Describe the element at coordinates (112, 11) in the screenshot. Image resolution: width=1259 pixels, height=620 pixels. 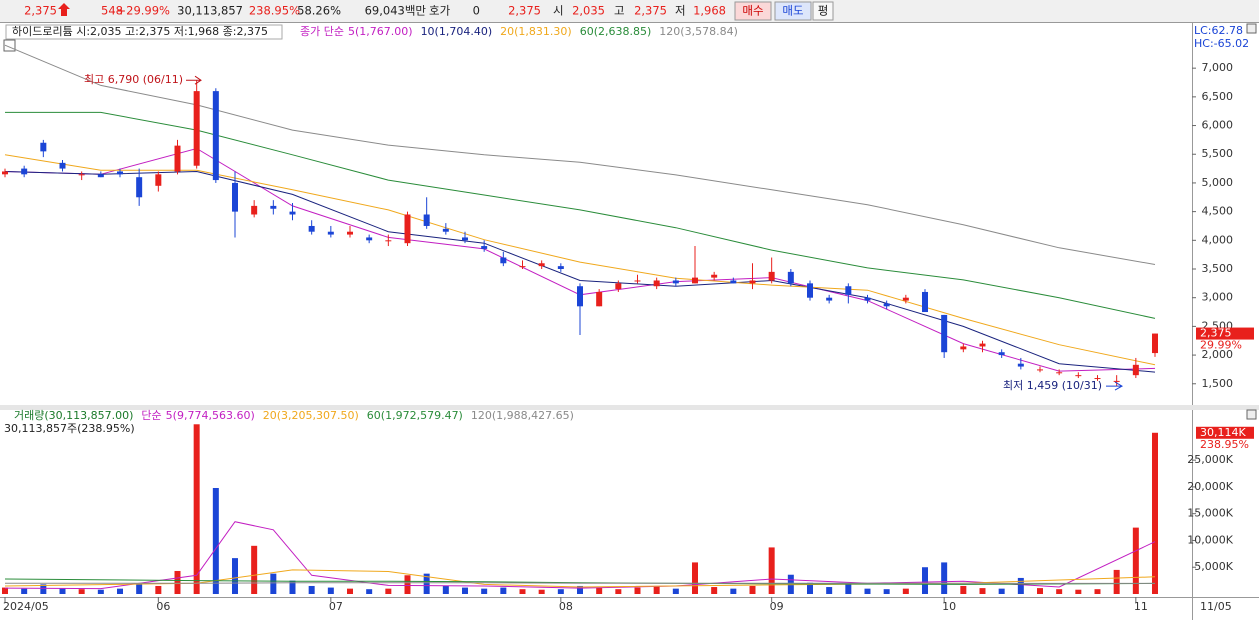
I see `change: 548` at that location.